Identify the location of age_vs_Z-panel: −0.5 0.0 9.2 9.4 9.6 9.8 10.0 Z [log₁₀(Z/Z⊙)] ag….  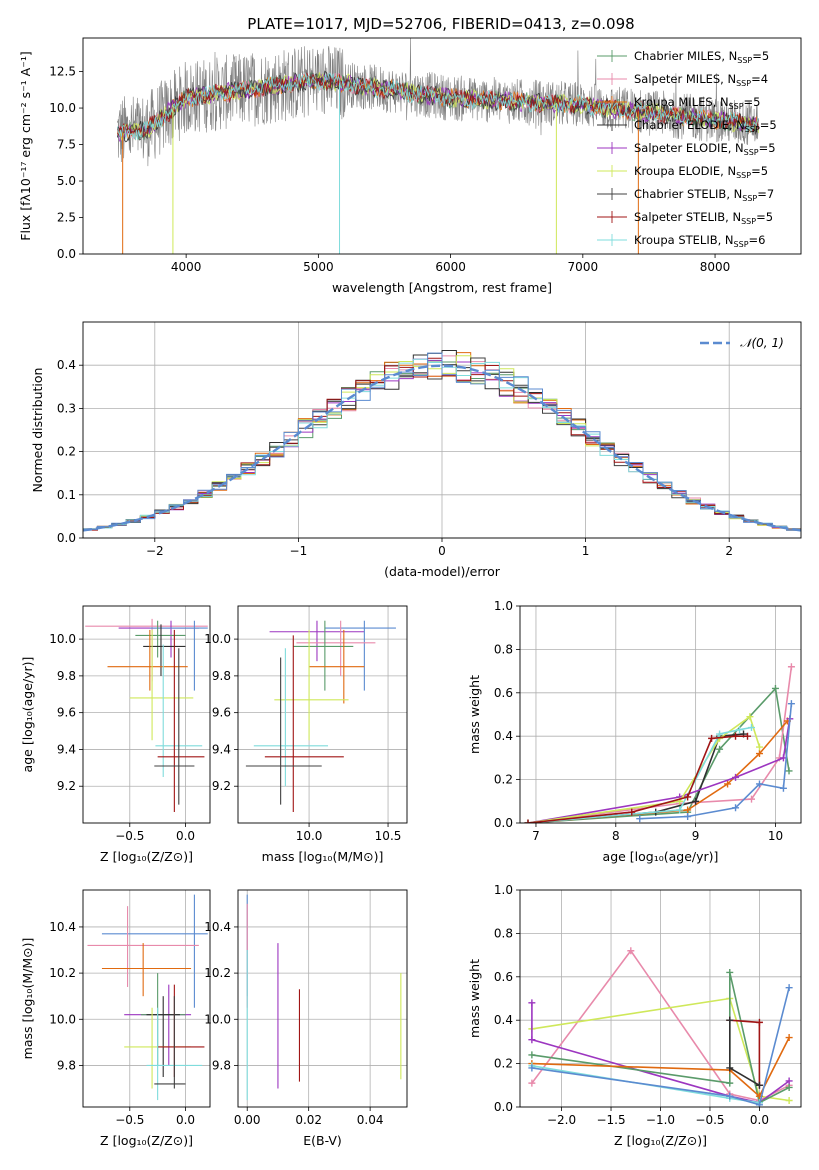
(115, 734).